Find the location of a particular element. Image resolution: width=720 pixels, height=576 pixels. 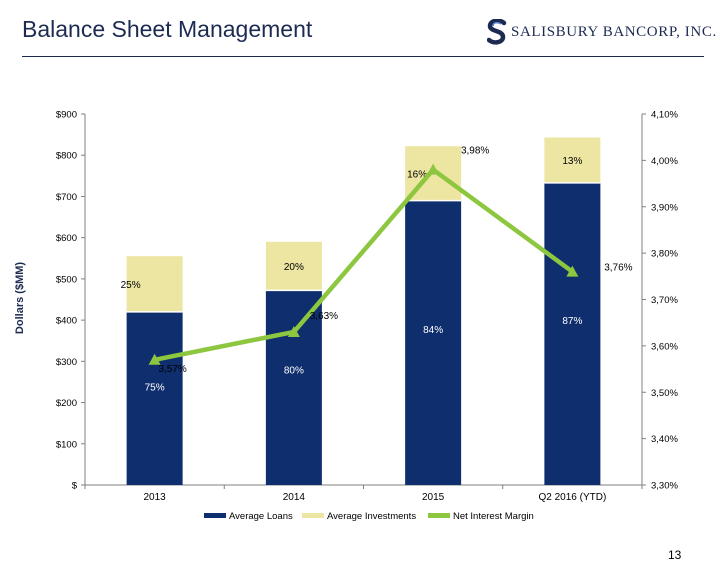

y-tick-label: $ is located at coordinates (75, 486).